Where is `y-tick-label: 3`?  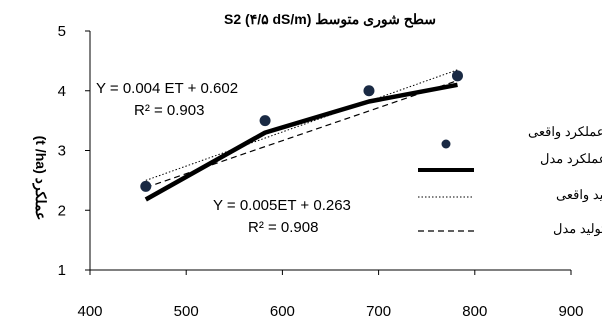 y-tick-label: 3 is located at coordinates (62, 151).